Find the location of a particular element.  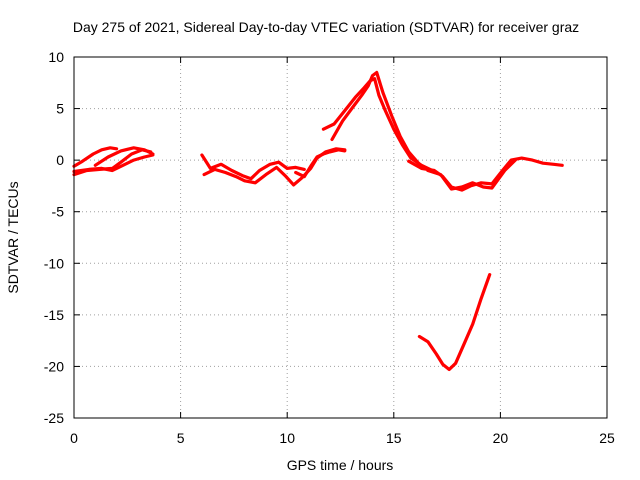

x-tick-label: 10 is located at coordinates (287, 438).